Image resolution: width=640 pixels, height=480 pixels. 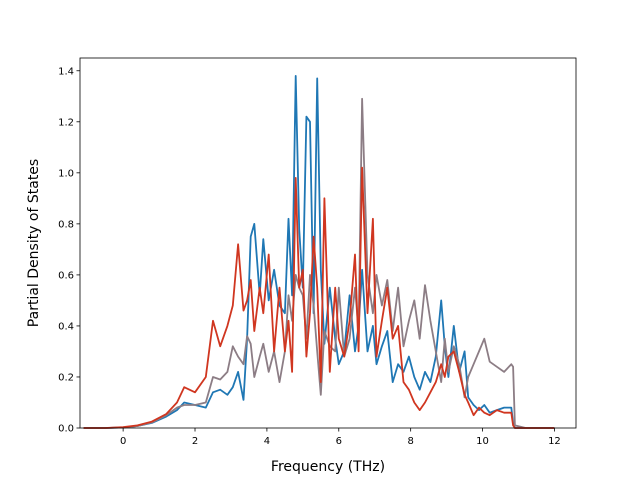 I want to click on y-axis-label: Partial Density of States, so click(x=34, y=243).